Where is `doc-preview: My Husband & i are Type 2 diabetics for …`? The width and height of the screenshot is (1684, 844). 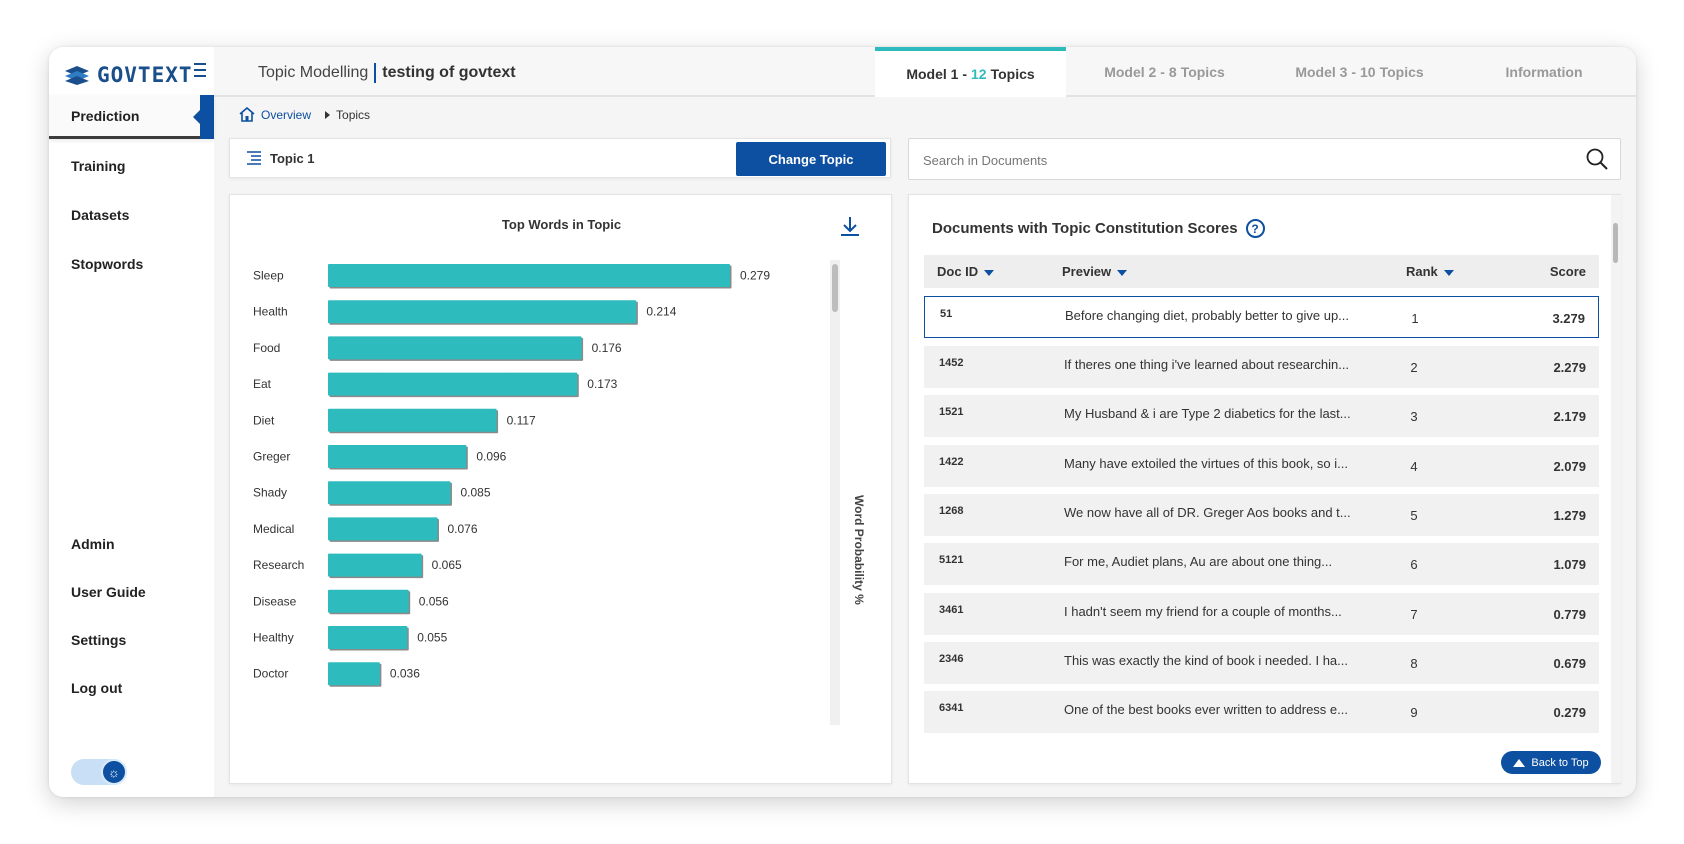
doc-preview: My Husband & i are Type 2 diabetics for … is located at coordinates (1207, 413).